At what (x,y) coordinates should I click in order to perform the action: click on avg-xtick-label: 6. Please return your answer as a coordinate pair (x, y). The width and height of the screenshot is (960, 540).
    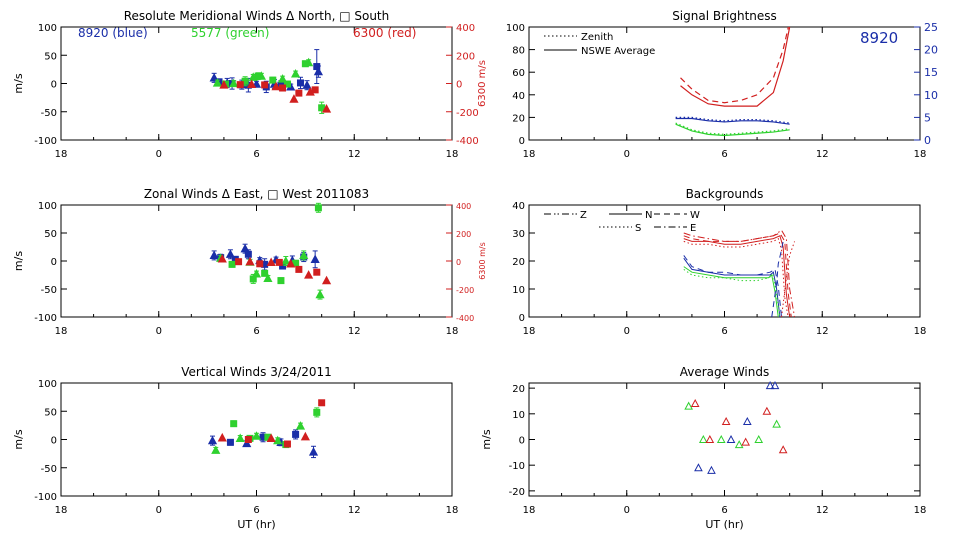
    Looking at the image, I should click on (724, 510).